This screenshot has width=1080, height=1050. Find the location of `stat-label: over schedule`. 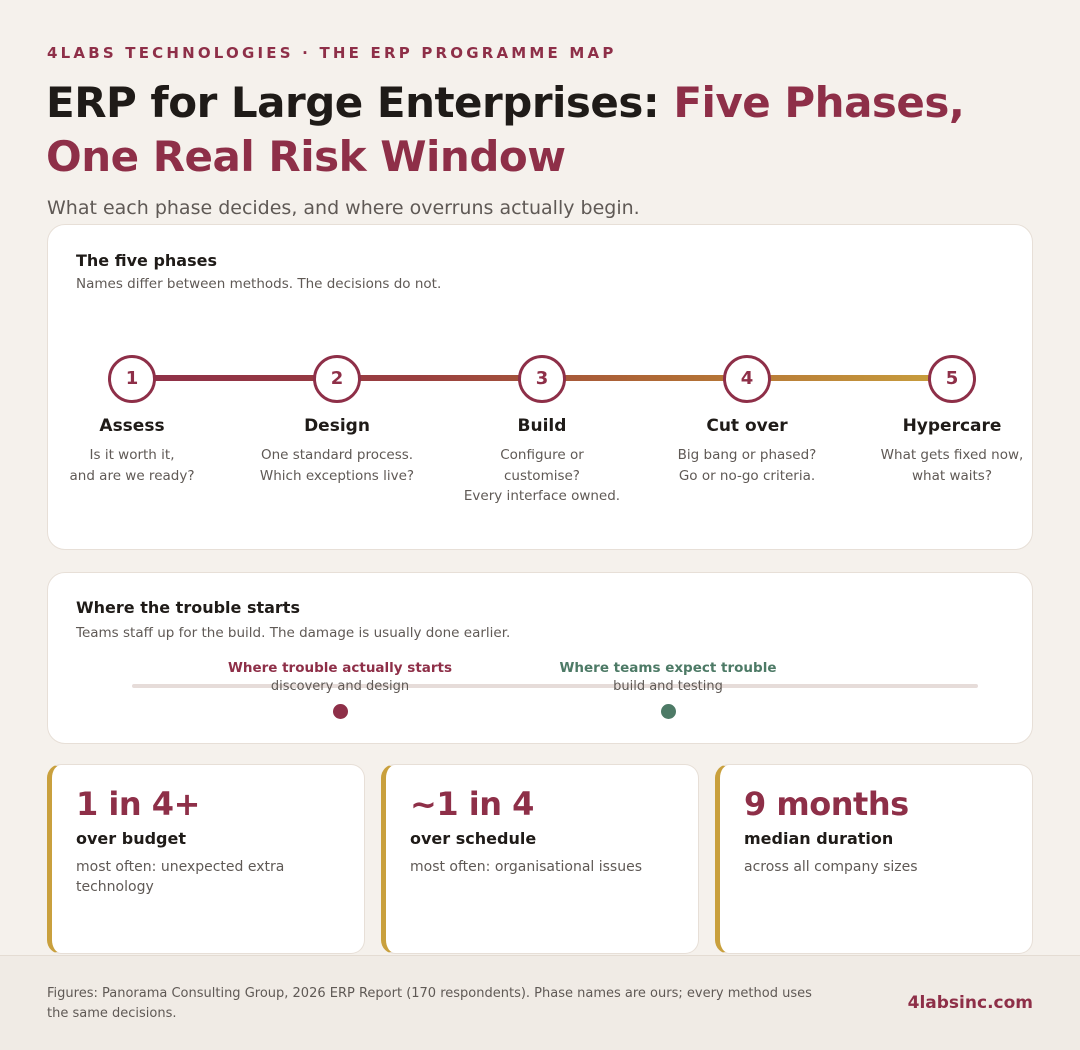

stat-label: over schedule is located at coordinates (473, 838).